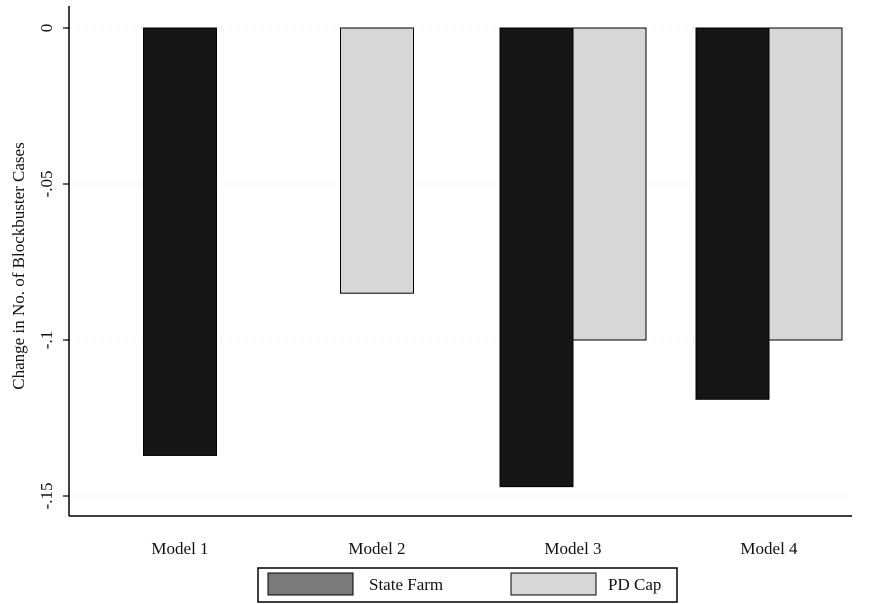 The width and height of the screenshot is (874, 604). What do you see at coordinates (467, 585) in the screenshot?
I see `legend: State Farm PD Cap` at bounding box center [467, 585].